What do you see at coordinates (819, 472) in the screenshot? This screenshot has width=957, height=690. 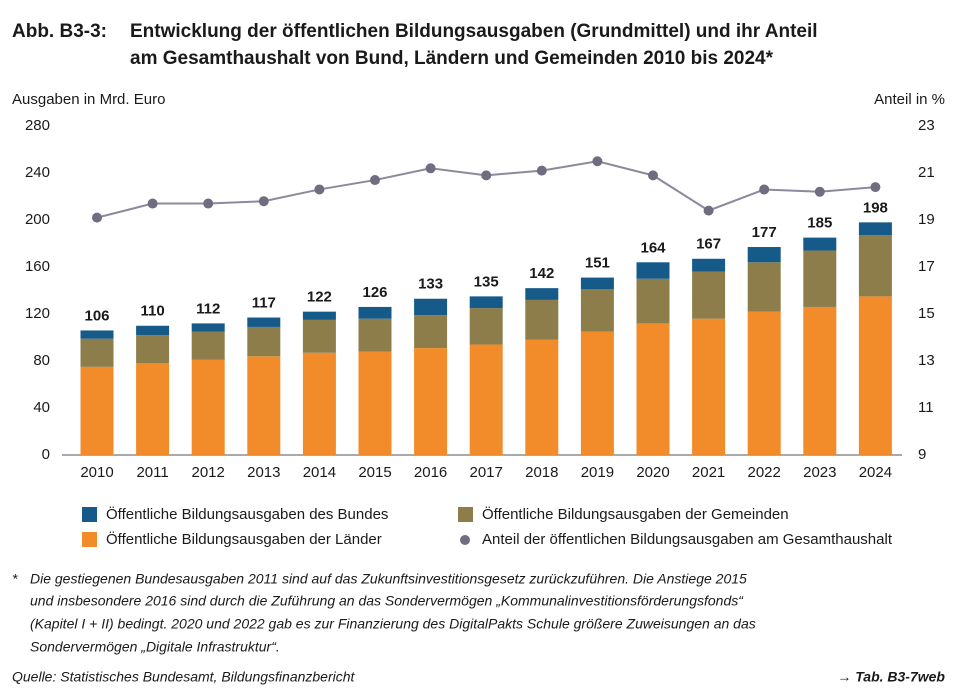 I see `x-tick-label: 2023` at bounding box center [819, 472].